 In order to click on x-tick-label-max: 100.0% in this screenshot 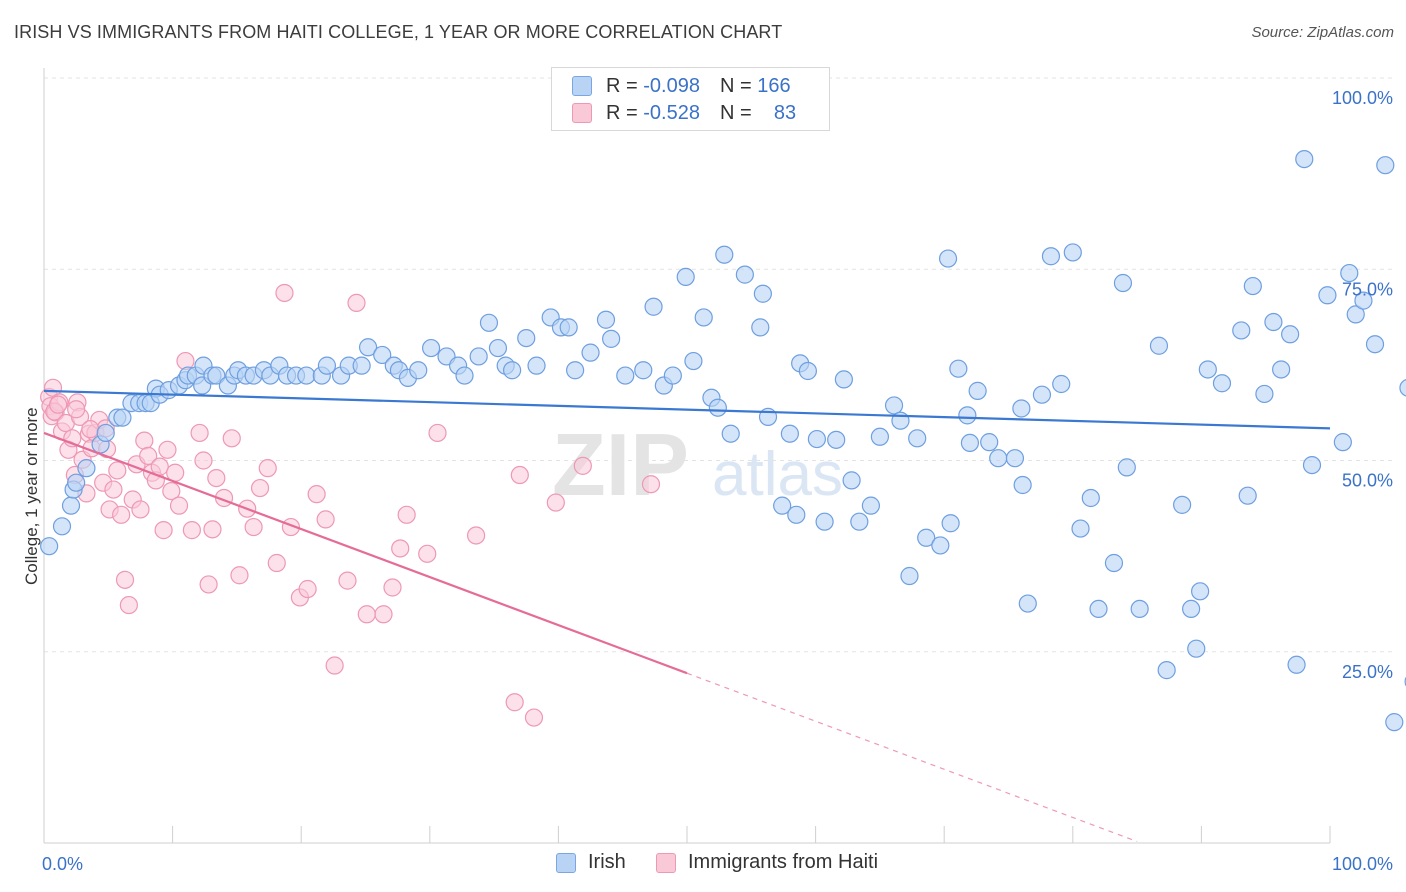, I will do `click(1362, 864)`.